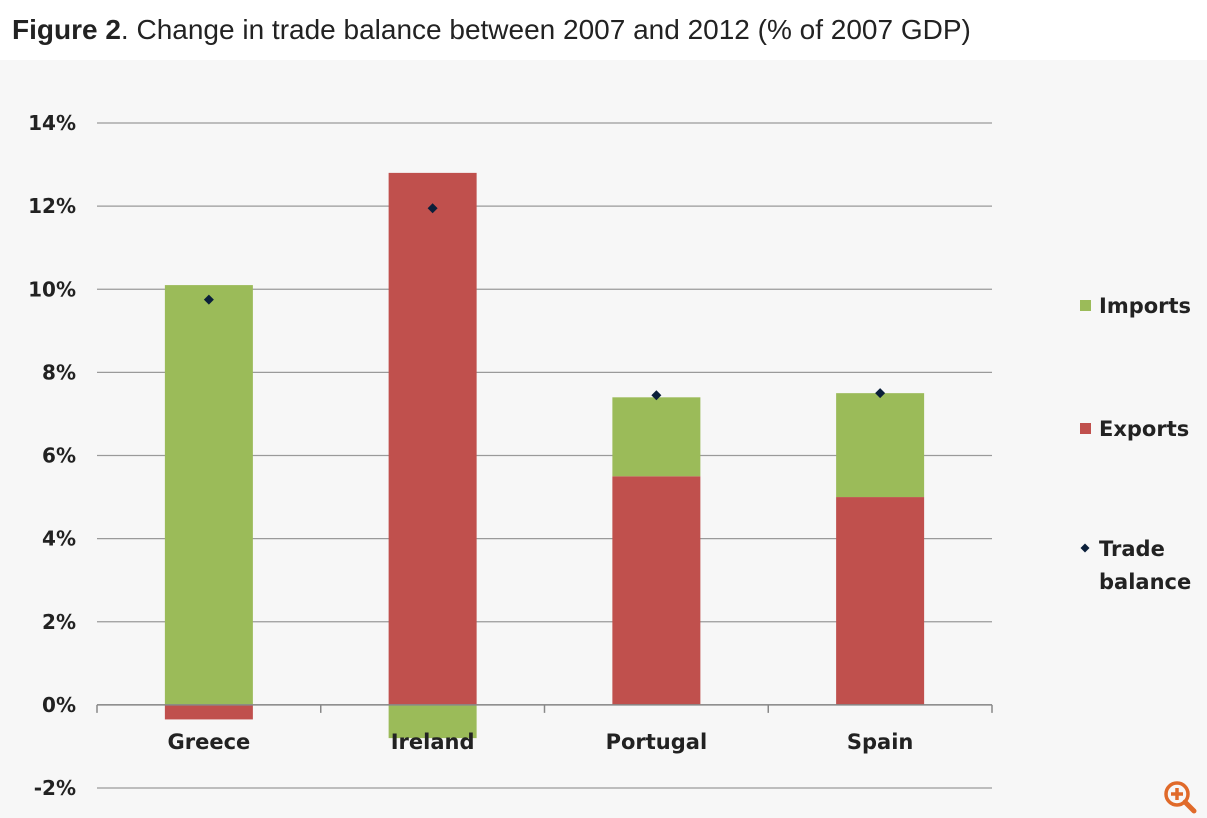 This screenshot has height=818, width=1207. What do you see at coordinates (59, 622) in the screenshot?
I see `y-tick-label: 2%` at bounding box center [59, 622].